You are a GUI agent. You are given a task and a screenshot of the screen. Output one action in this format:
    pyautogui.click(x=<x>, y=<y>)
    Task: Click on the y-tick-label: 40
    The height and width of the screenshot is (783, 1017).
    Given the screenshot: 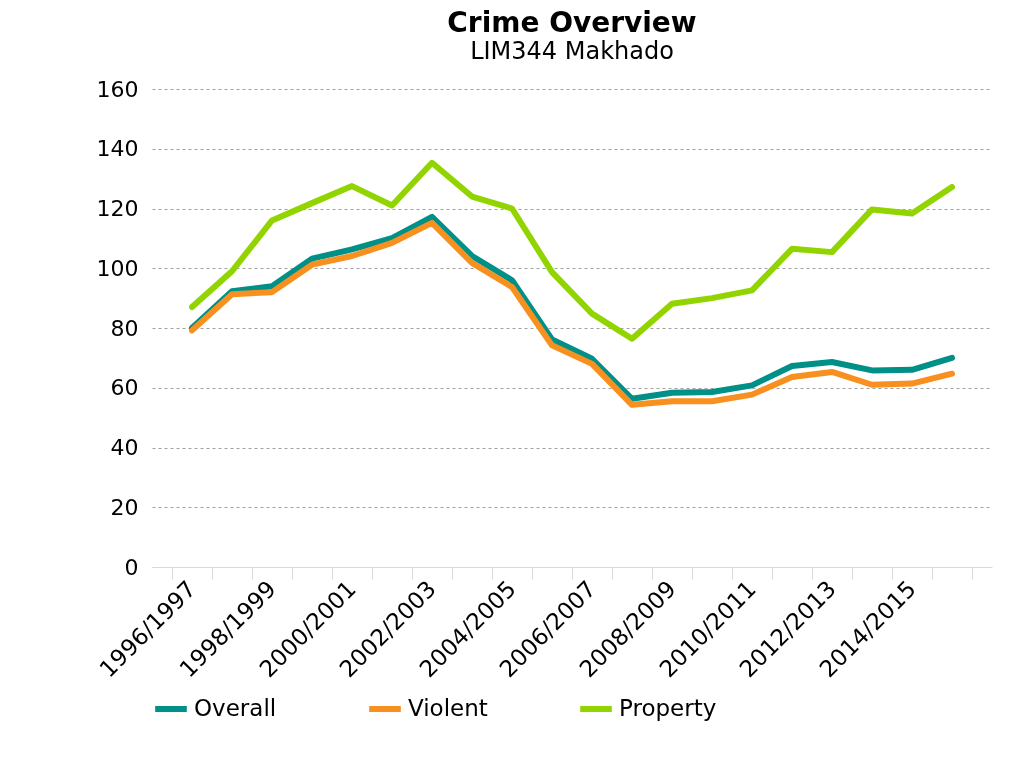 What is the action you would take?
    pyautogui.click(x=124, y=447)
    